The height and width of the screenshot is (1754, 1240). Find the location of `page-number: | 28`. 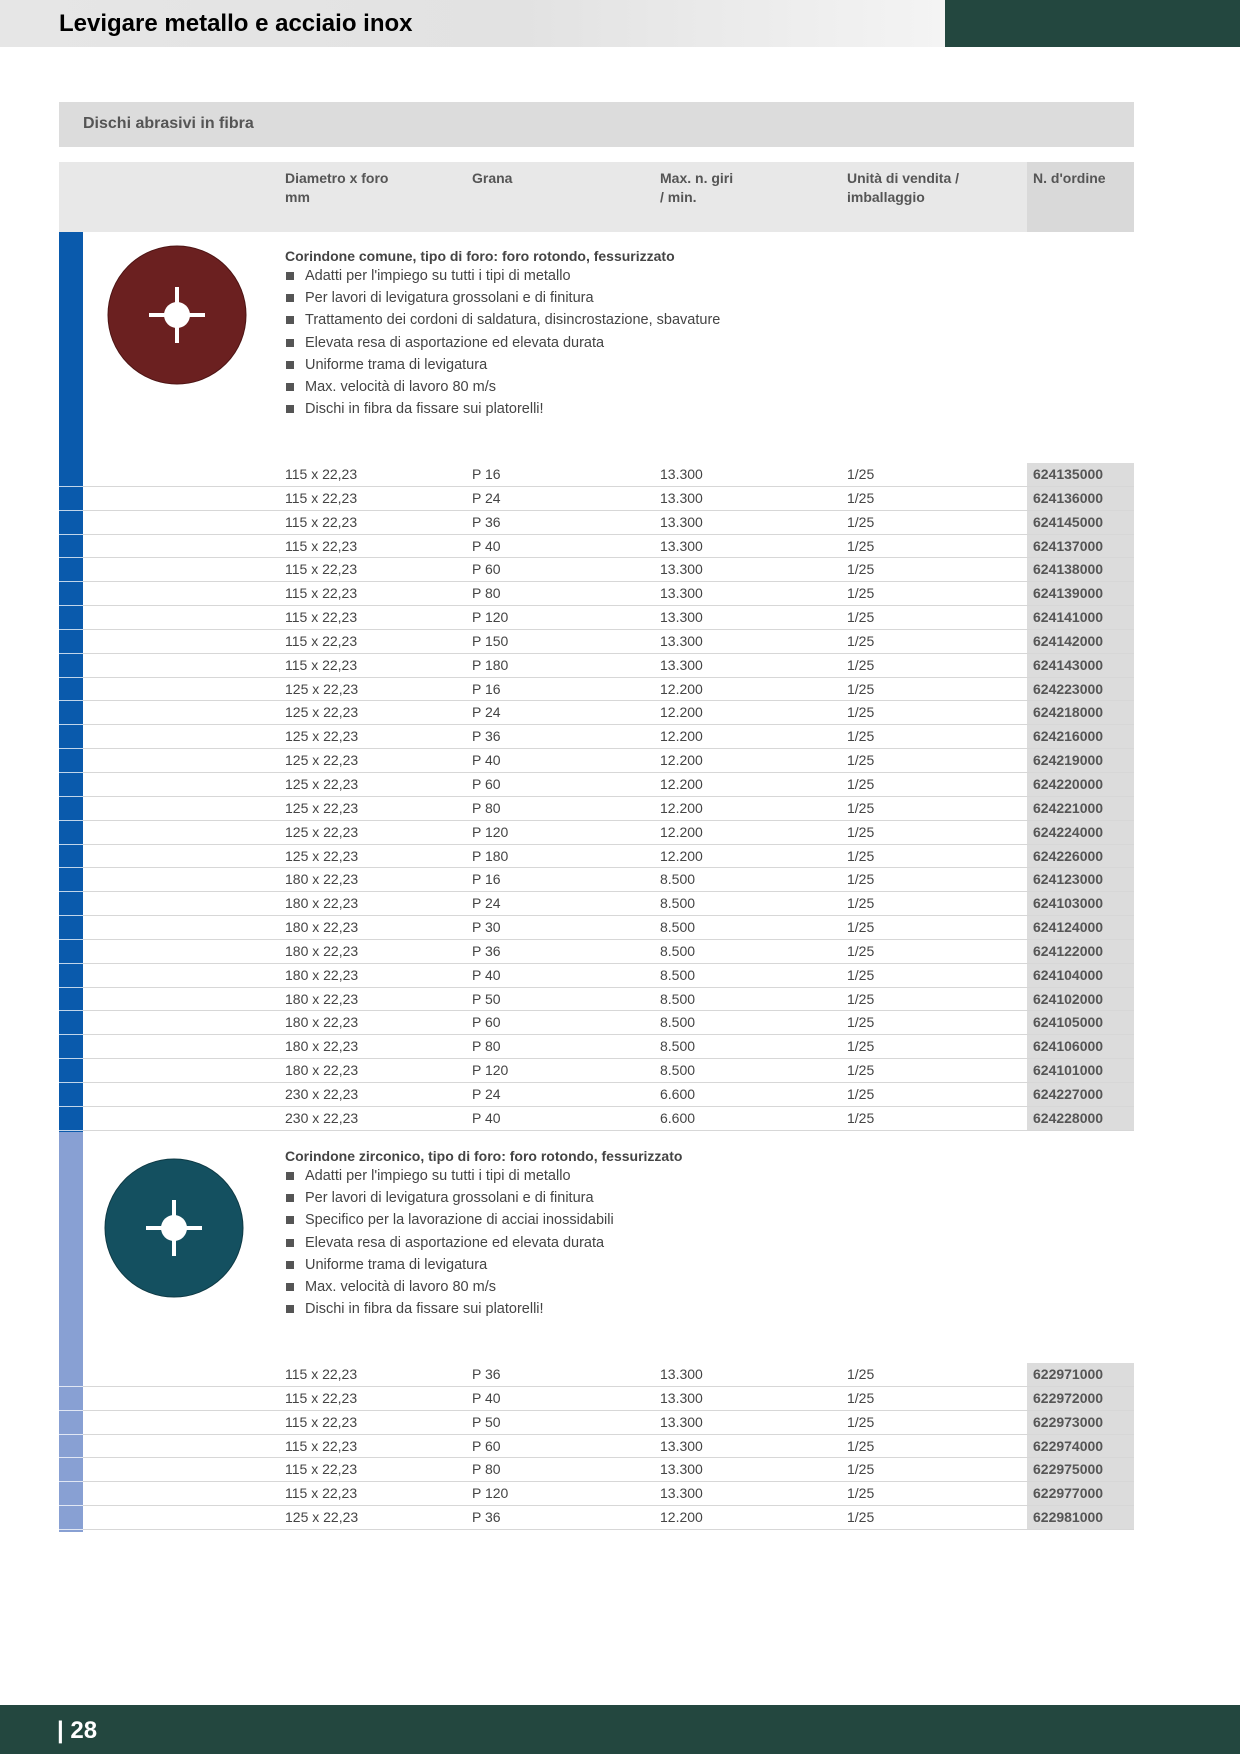

page-number: | 28 is located at coordinates (77, 1730).